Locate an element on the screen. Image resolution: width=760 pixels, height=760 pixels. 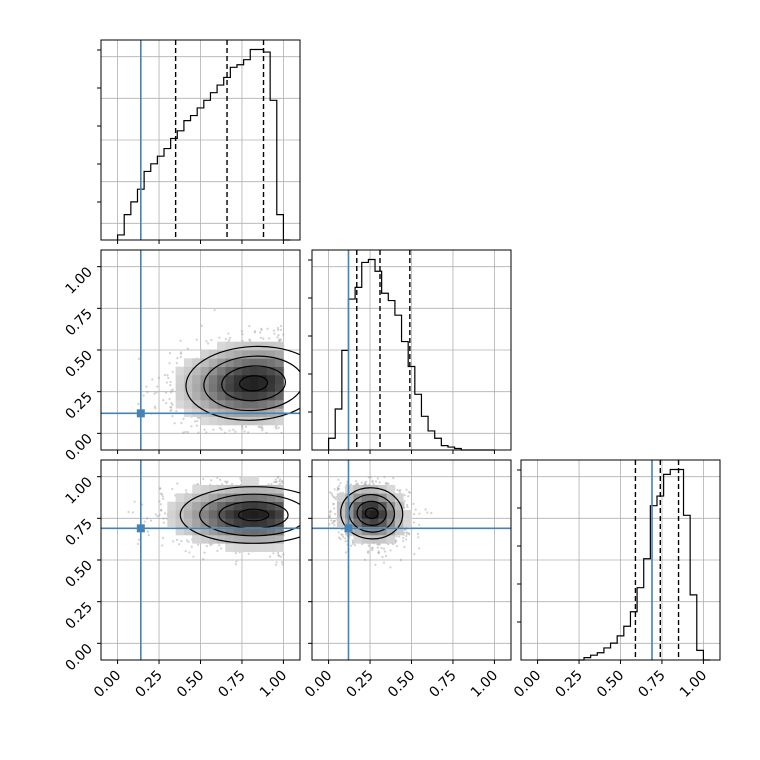
y-tick-label: 0.75 is located at coordinates (78, 322).